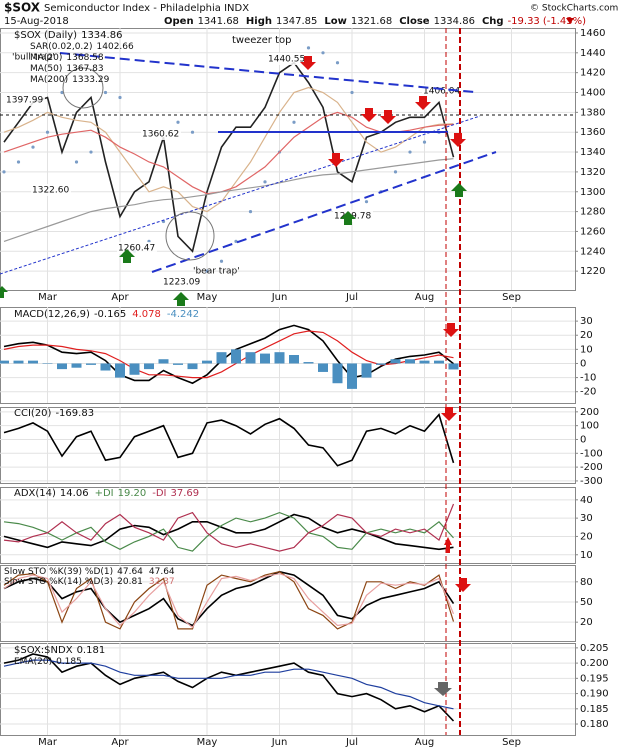 This screenshot has height=750, width=620. Describe the element at coordinates (54, 413) in the screenshot. I see `legend-entry: CCI(20) -169.83` at that location.